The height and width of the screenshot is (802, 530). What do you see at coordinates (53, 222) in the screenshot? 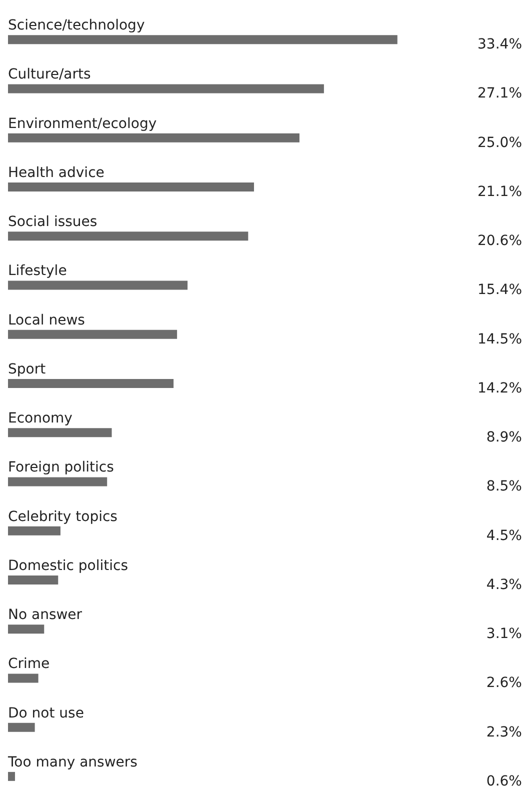
I see `y-tick-label: Social issues` at bounding box center [53, 222].